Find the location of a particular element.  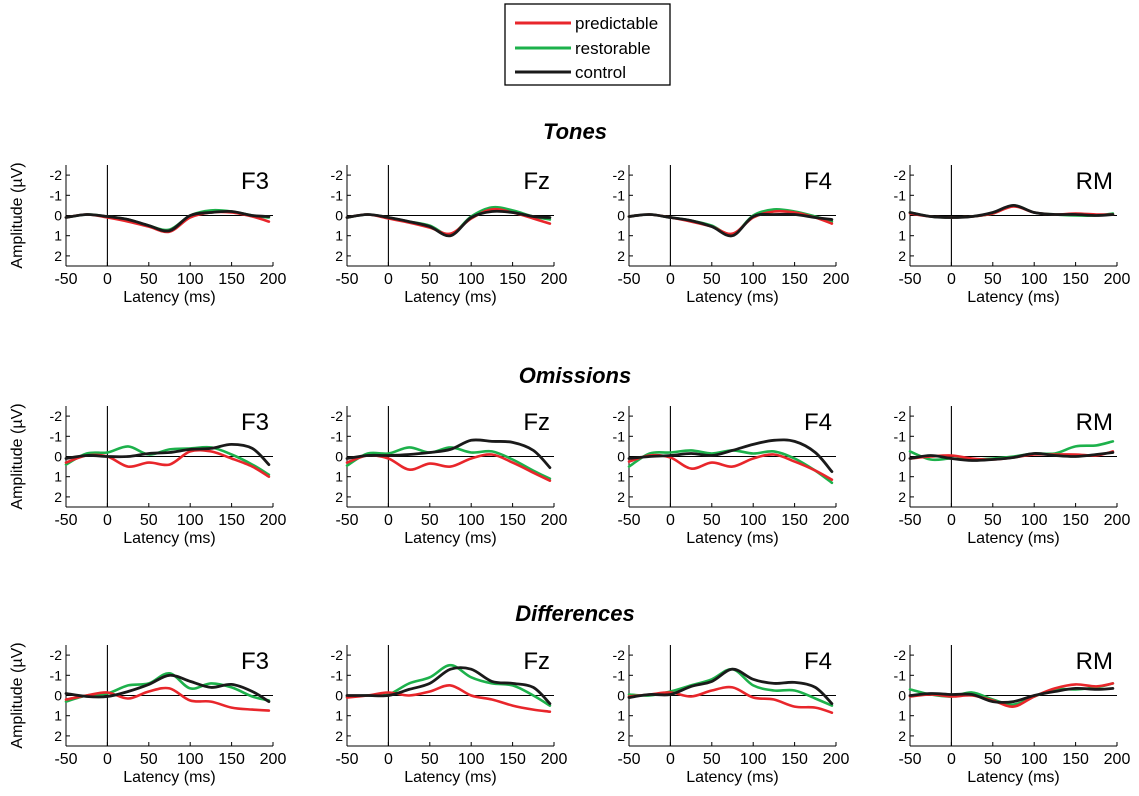

series-line-control-omissions-f4 is located at coordinates (730, 455).